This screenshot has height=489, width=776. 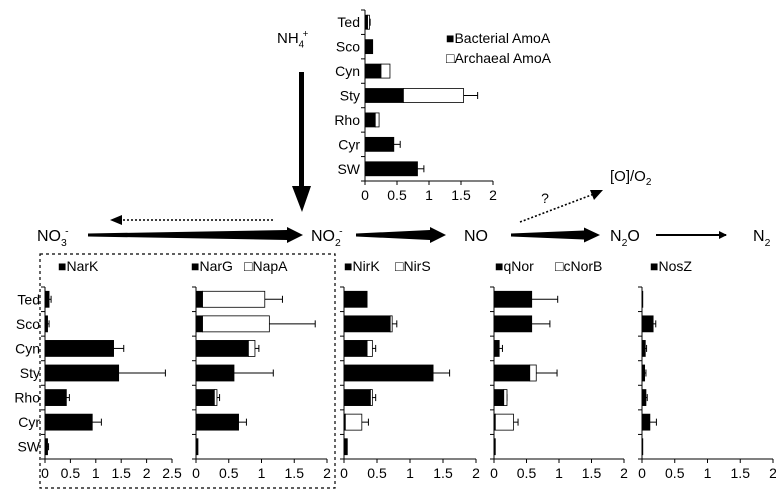 What do you see at coordinates (504, 422) in the screenshot?
I see `bar-cnorb-cyr` at bounding box center [504, 422].